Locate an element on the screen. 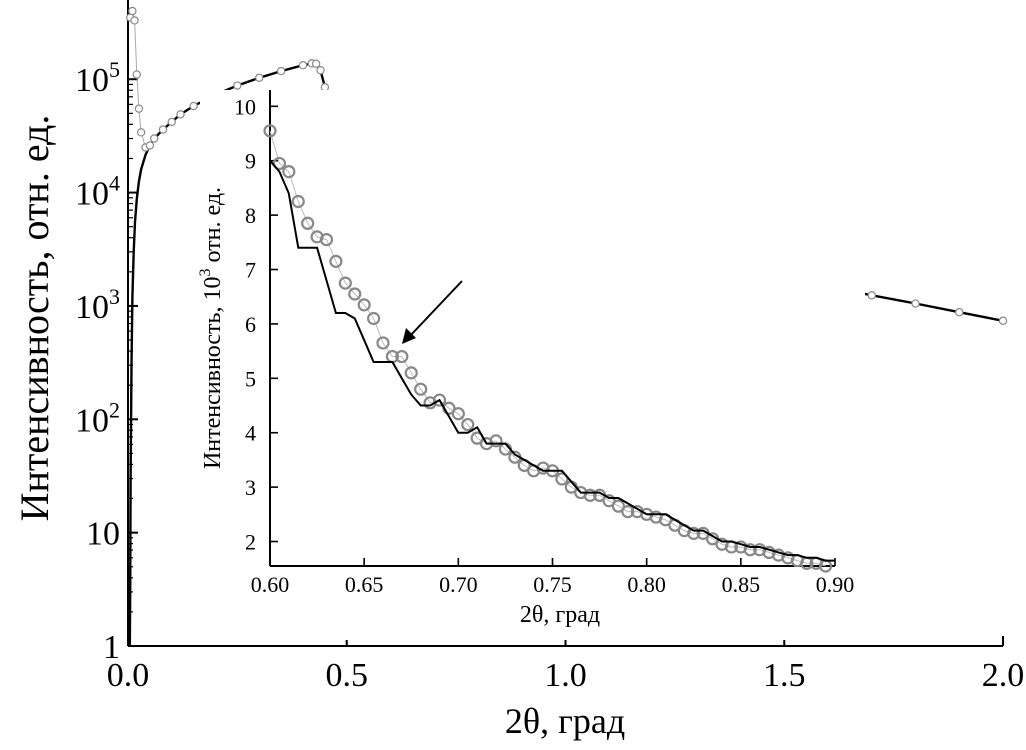  main-y-tick-label: 10³ is located at coordinates (97, 305).